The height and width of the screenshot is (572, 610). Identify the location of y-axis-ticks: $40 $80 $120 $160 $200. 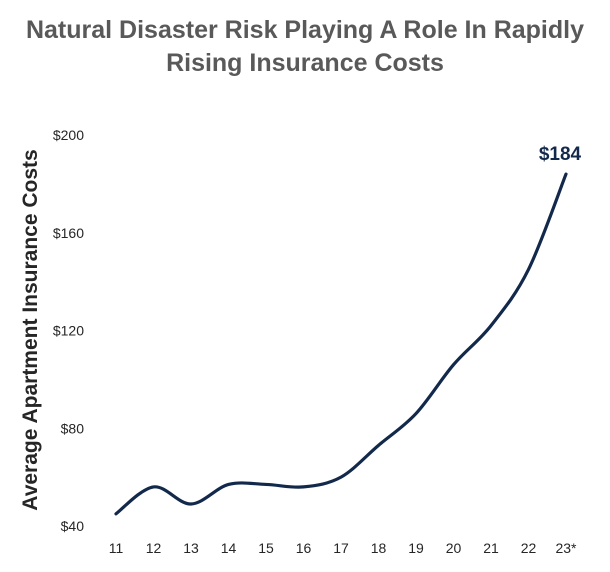
(68, 330).